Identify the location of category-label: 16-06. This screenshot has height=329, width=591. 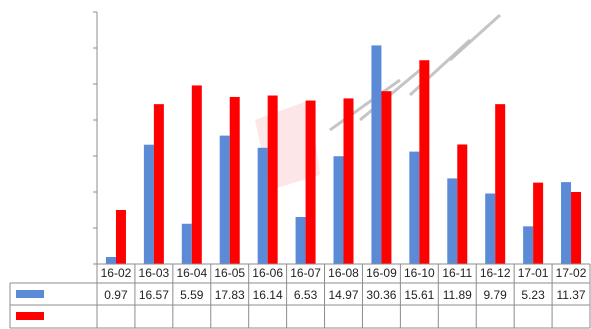
(267, 273).